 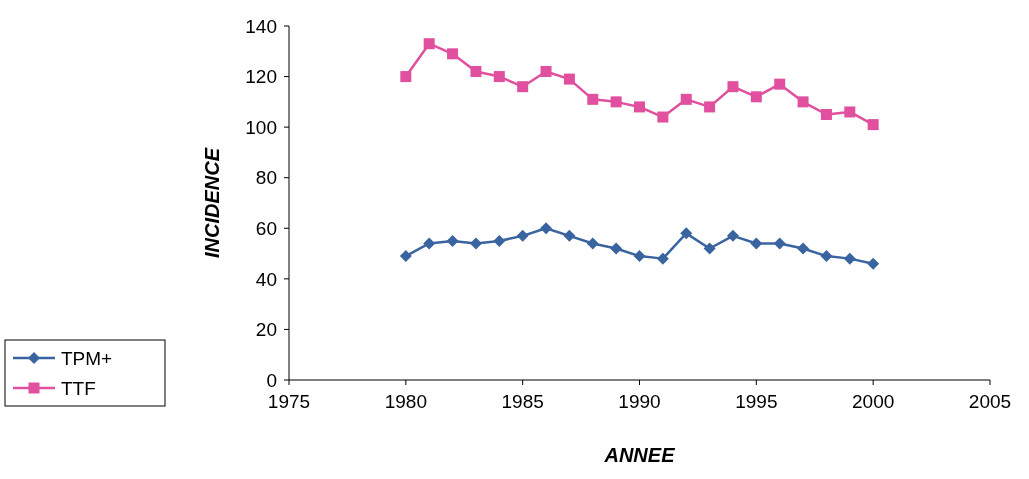 I want to click on x-tick-label: 2005, so click(x=990, y=401).